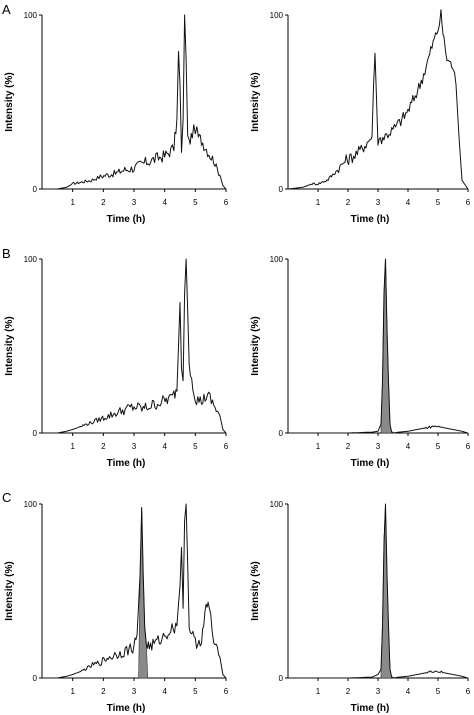 The width and height of the screenshot is (474, 715). I want to click on panel-label-b: B, so click(6, 253).